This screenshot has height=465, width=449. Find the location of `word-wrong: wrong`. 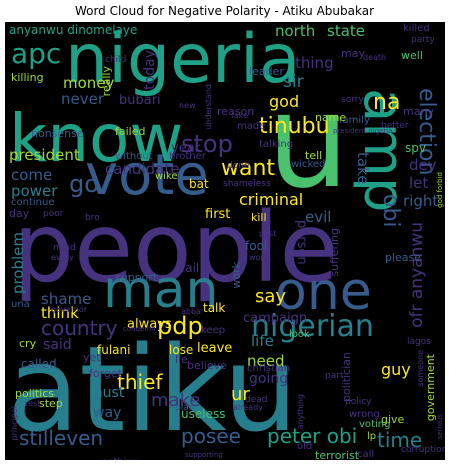

word-wrong: wrong is located at coordinates (364, 414).